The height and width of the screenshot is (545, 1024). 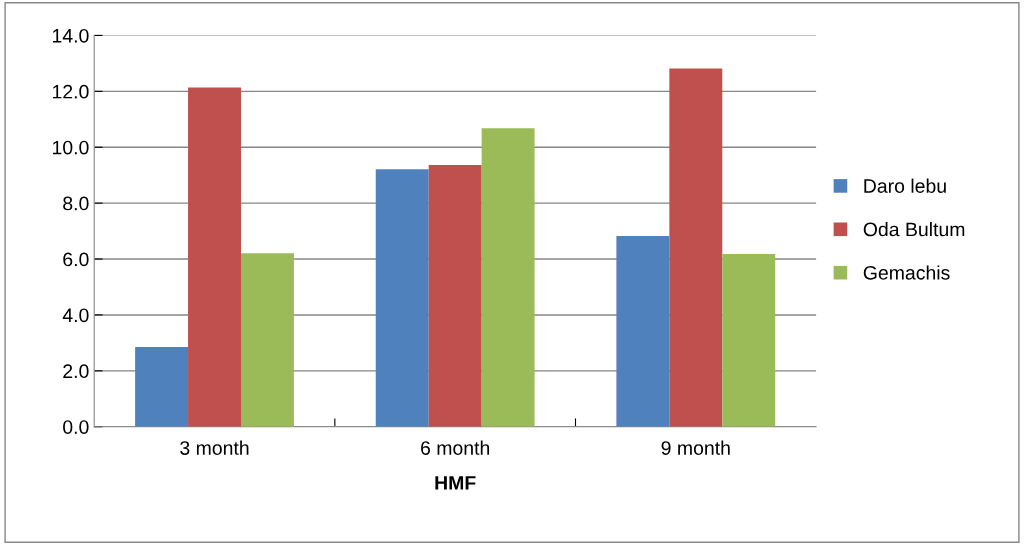 What do you see at coordinates (214, 447) in the screenshot?
I see `x-tick-label: 3 month` at bounding box center [214, 447].